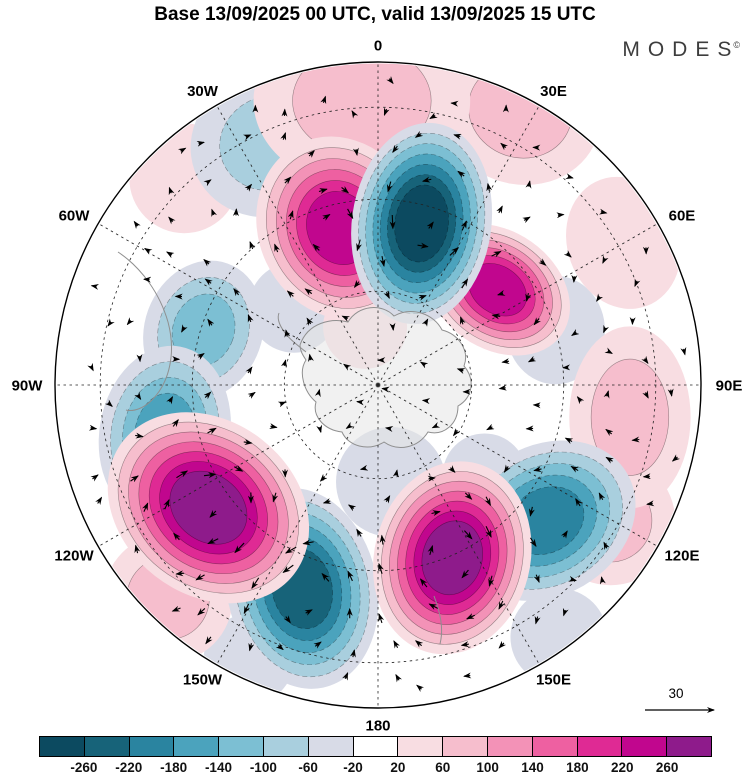 Image resolution: width=750 pixels, height=783 pixels. Describe the element at coordinates (218, 767) in the screenshot. I see `colorbar-tick-label: -140` at that location.